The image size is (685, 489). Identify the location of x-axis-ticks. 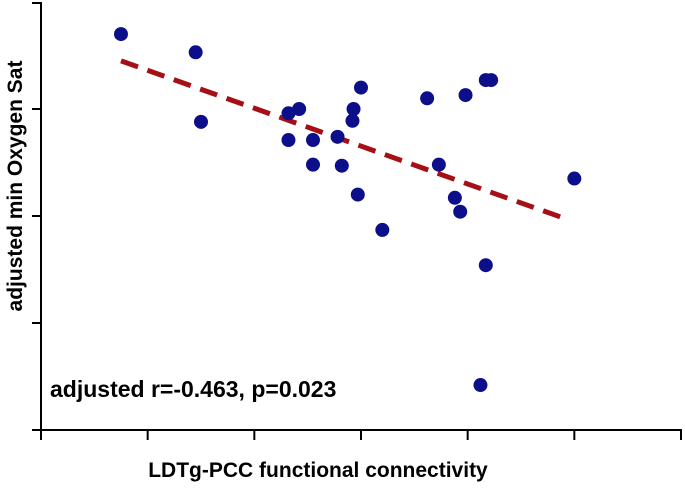
(361, 435).